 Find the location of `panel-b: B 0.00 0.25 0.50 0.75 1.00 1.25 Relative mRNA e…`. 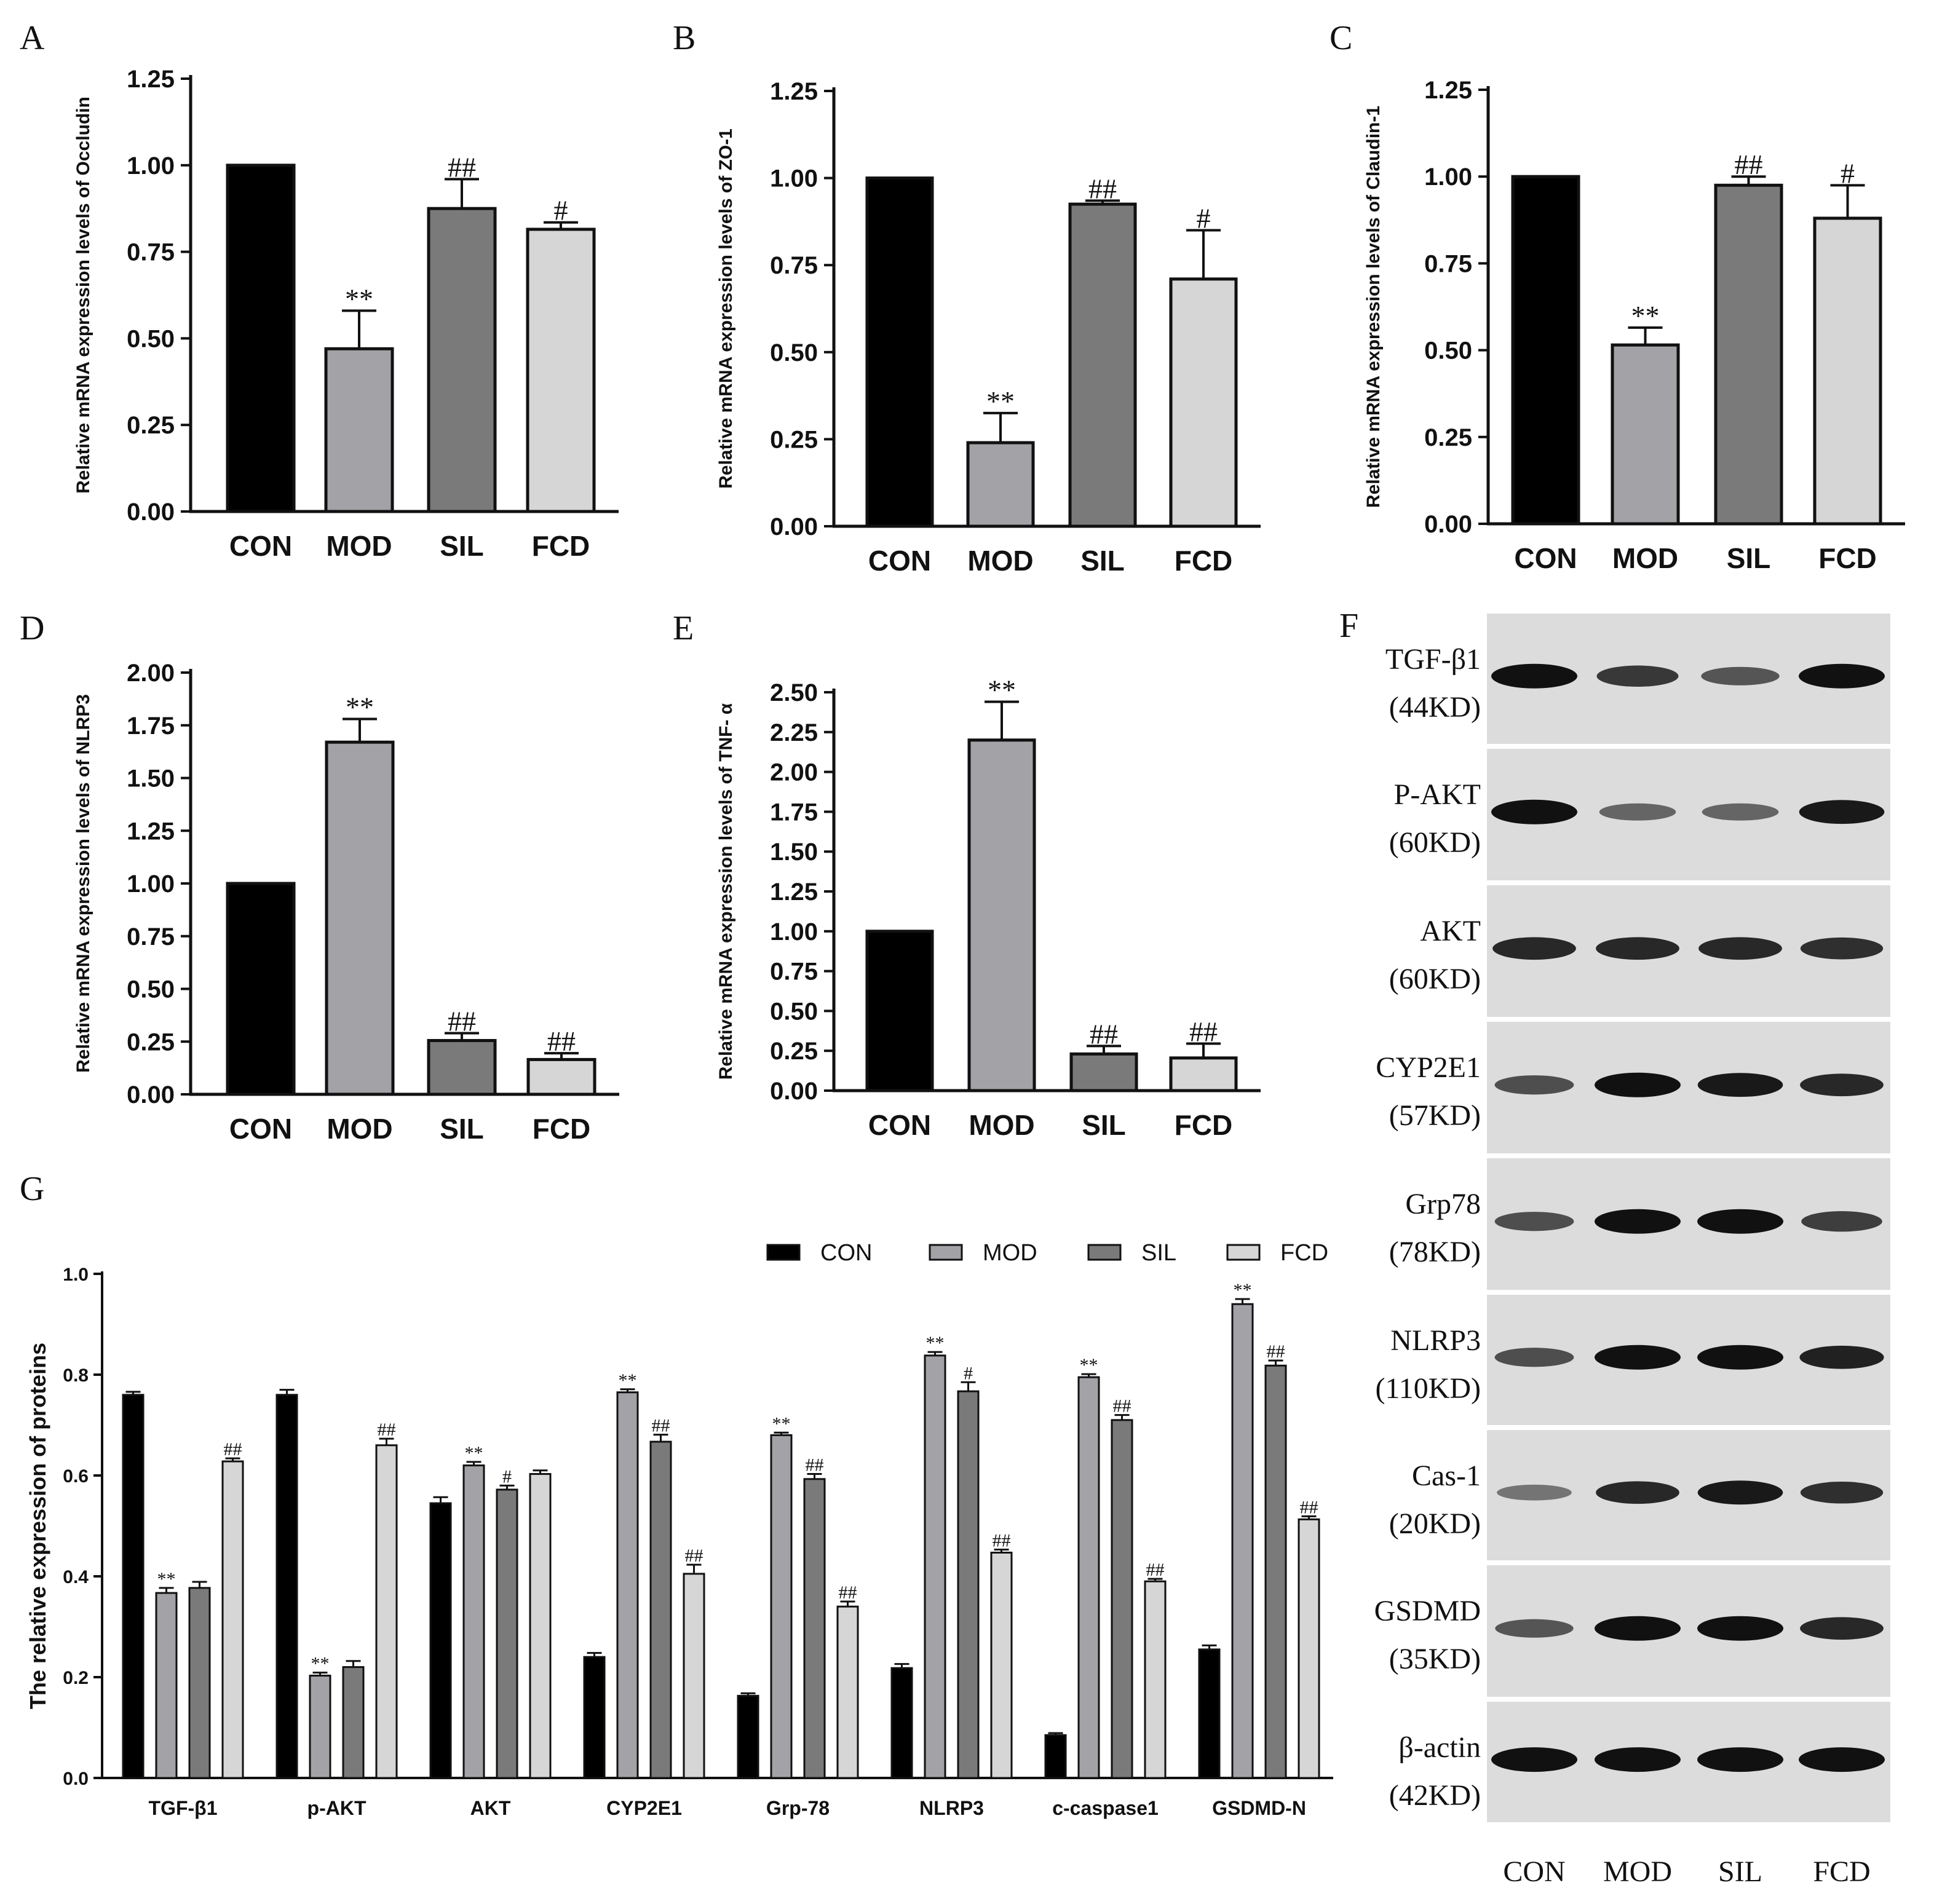

panel-b: B 0.00 0.25 0.50 0.75 1.00 1.25 Relative mRNA e… is located at coordinates (967, 298).